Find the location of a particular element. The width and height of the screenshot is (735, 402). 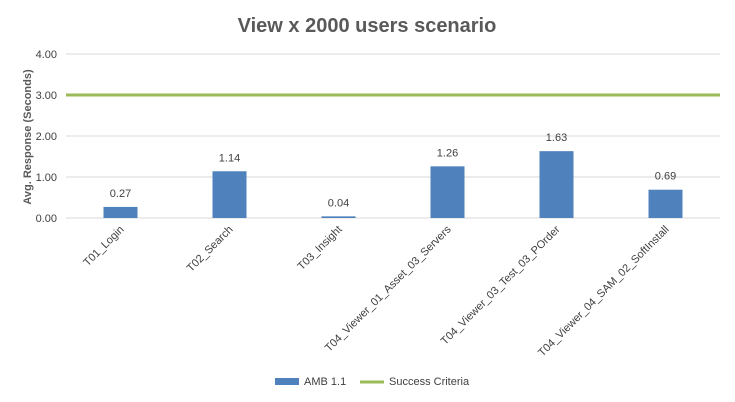

x-tick-label: T04_Viewer_04_SAM_02_SoftInstall is located at coordinates (603, 291).